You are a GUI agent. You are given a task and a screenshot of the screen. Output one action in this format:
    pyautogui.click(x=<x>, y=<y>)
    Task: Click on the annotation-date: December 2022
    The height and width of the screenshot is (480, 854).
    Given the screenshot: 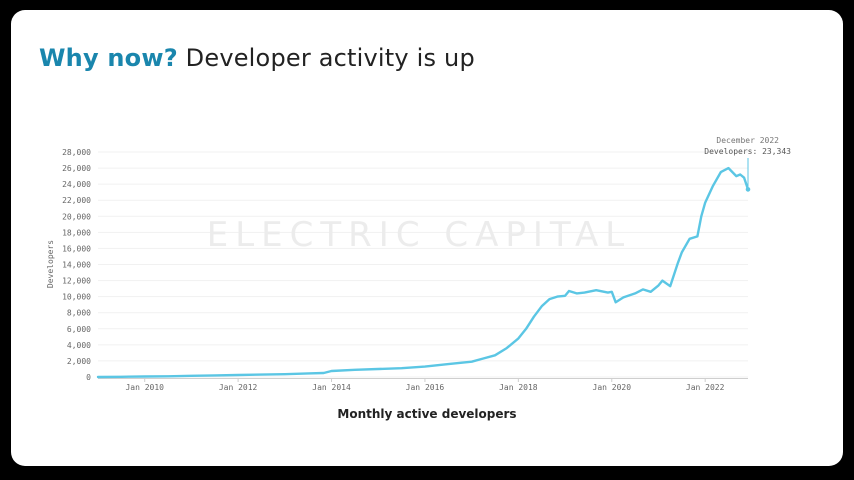 What is the action you would take?
    pyautogui.click(x=747, y=140)
    